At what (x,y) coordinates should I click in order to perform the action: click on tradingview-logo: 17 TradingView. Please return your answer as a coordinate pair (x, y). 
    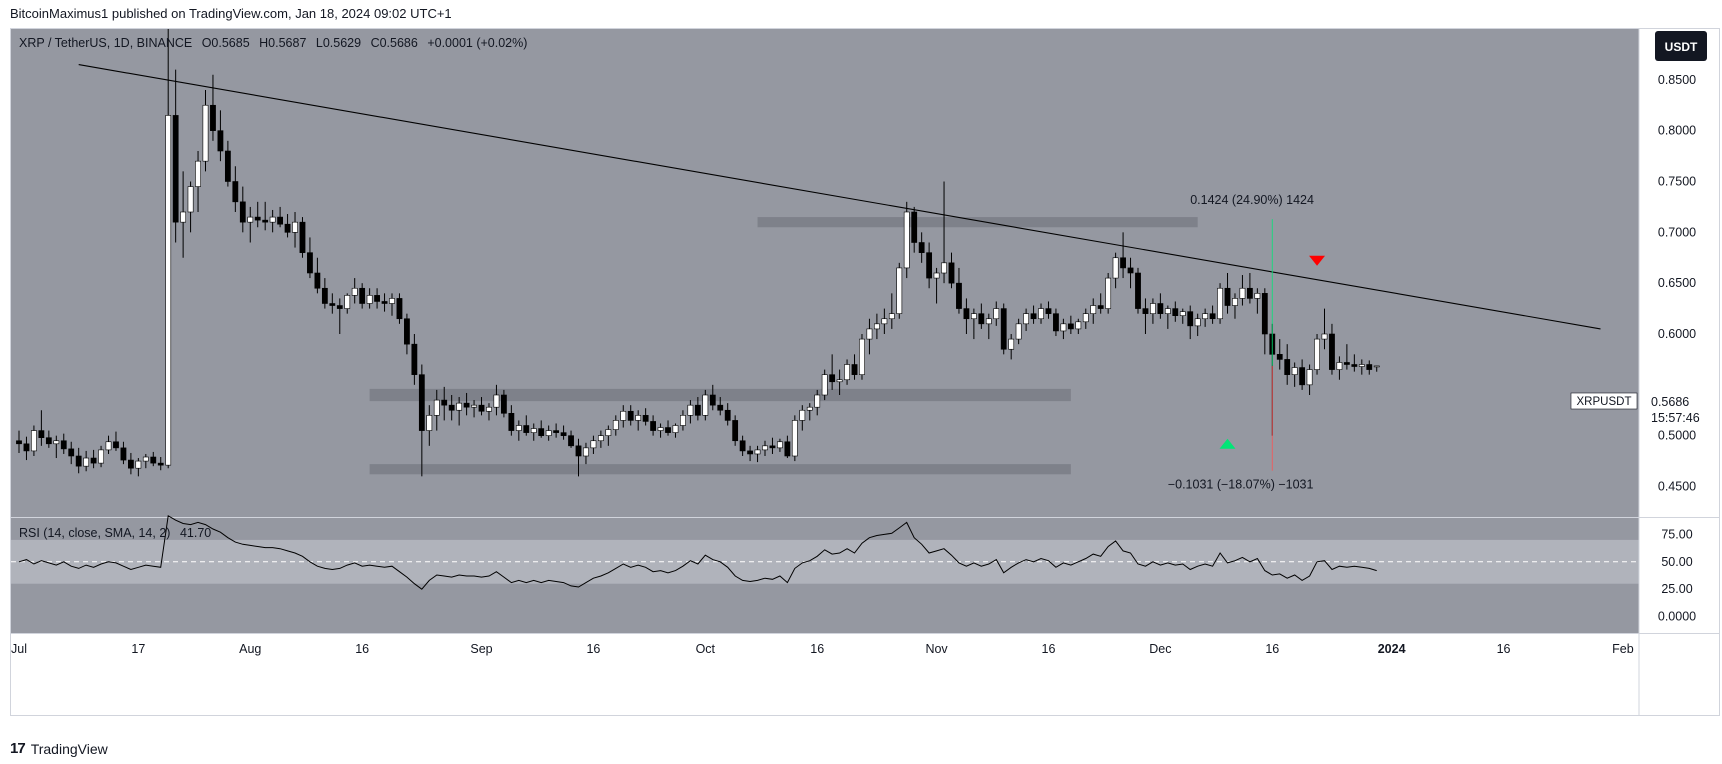
    Looking at the image, I should click on (59, 748).